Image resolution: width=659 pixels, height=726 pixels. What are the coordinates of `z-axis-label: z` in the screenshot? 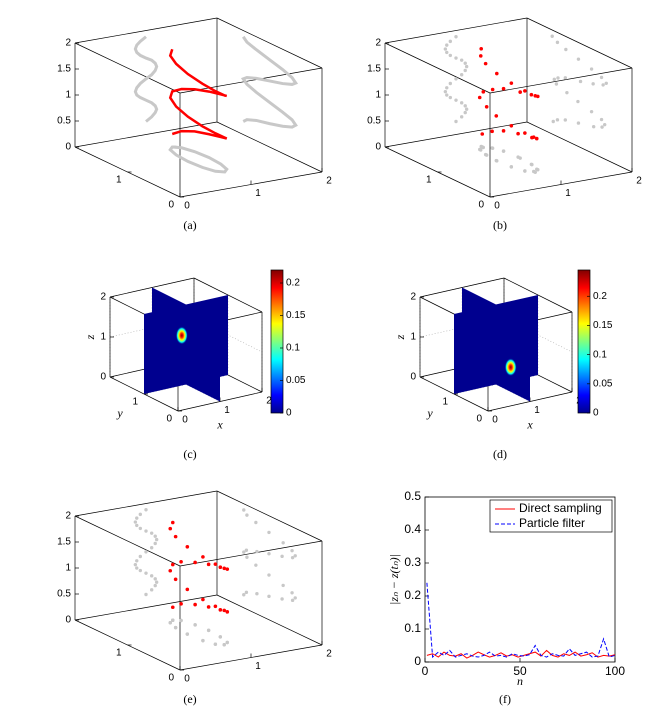 It's located at (400, 337).